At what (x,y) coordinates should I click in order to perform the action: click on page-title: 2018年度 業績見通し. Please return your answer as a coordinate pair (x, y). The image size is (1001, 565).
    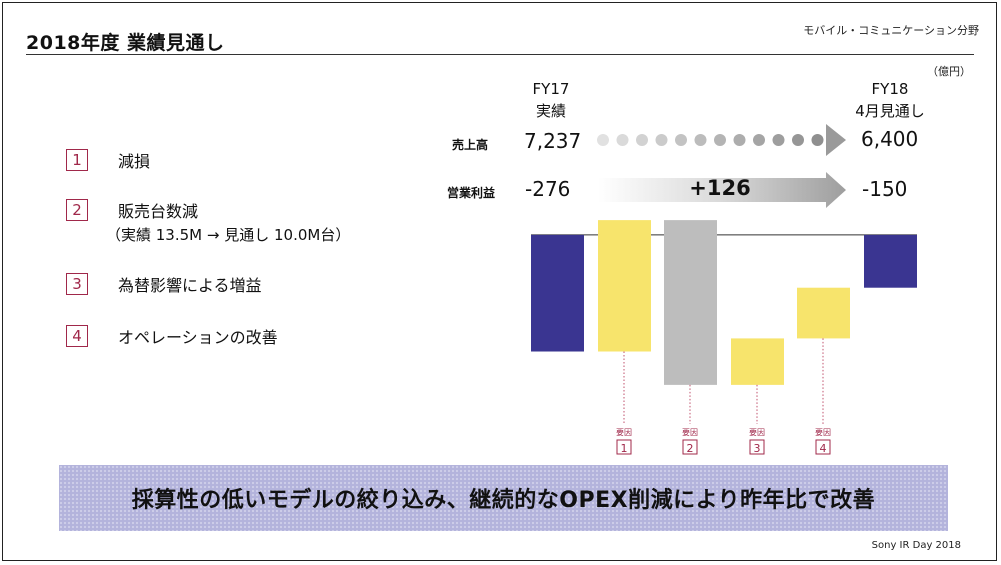
    Looking at the image, I should click on (125, 43).